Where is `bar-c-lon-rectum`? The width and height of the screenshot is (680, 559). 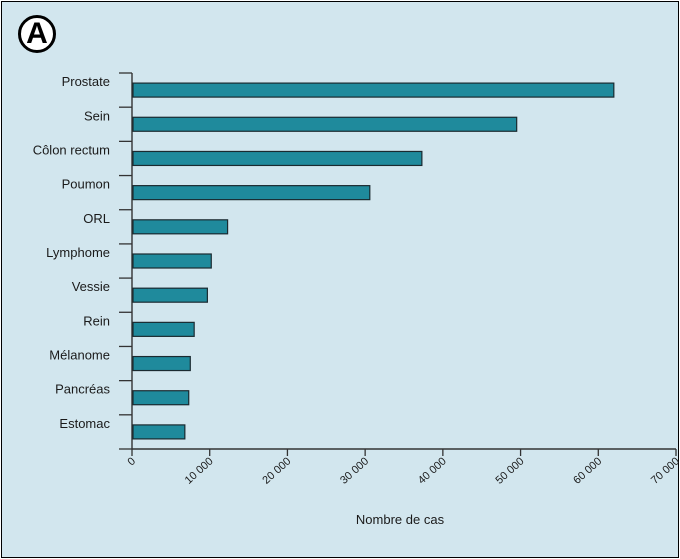
bar-c-lon-rectum is located at coordinates (277, 158).